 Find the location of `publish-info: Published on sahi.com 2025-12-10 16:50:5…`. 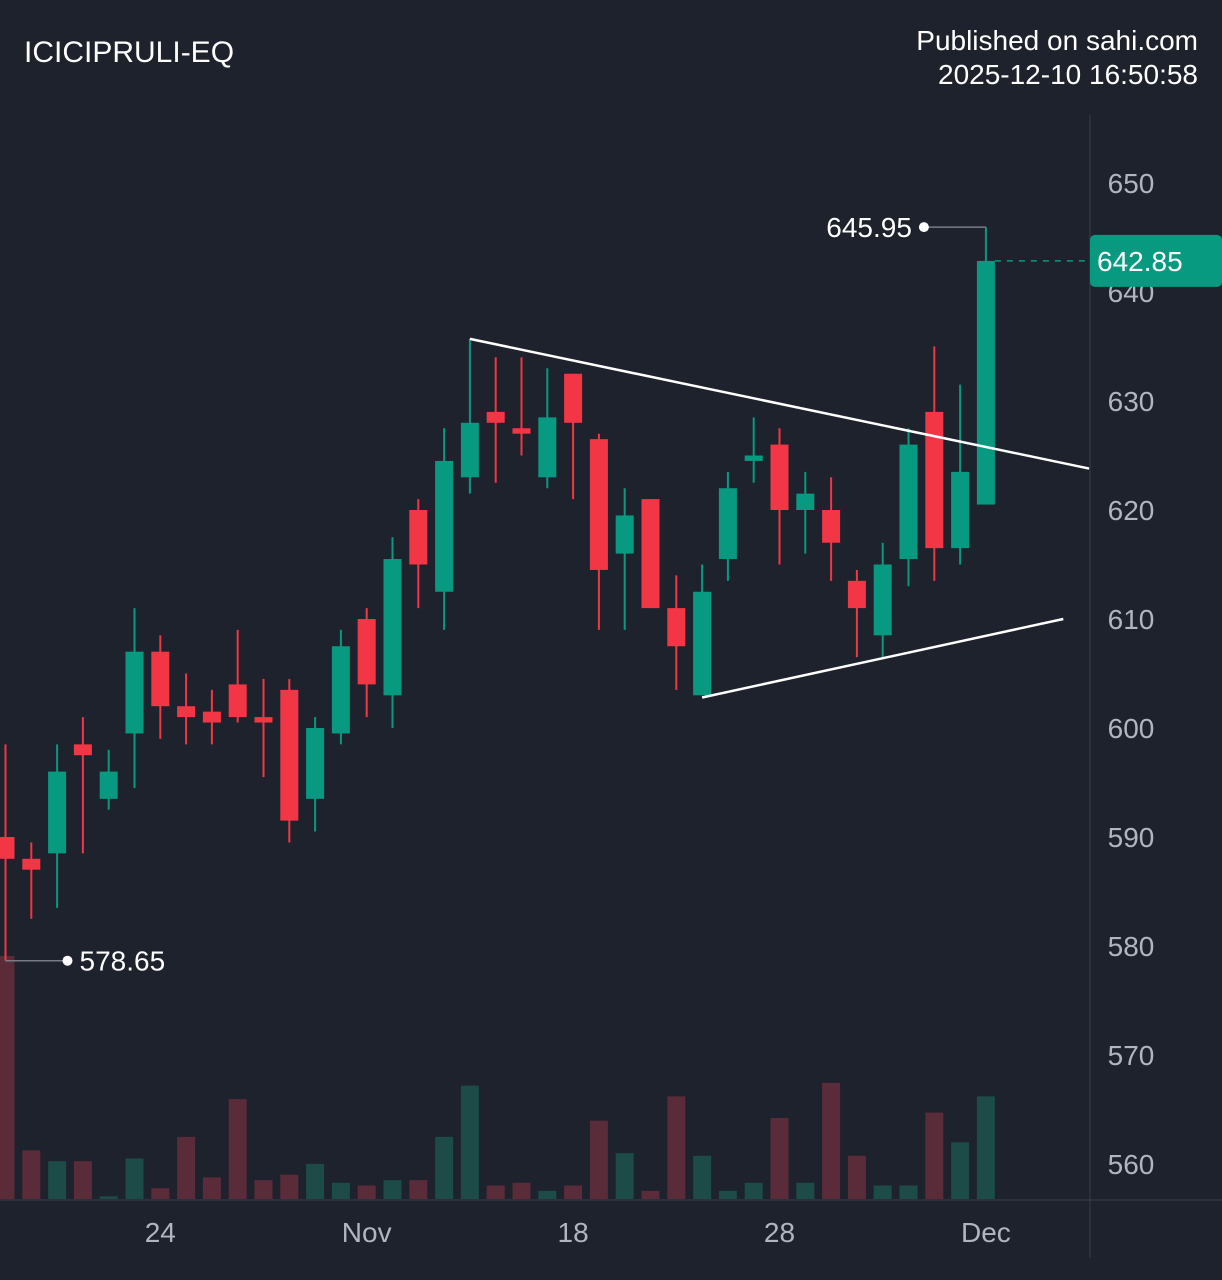

publish-info: Published on sahi.com 2025-12-10 16:50:5… is located at coordinates (1057, 58).